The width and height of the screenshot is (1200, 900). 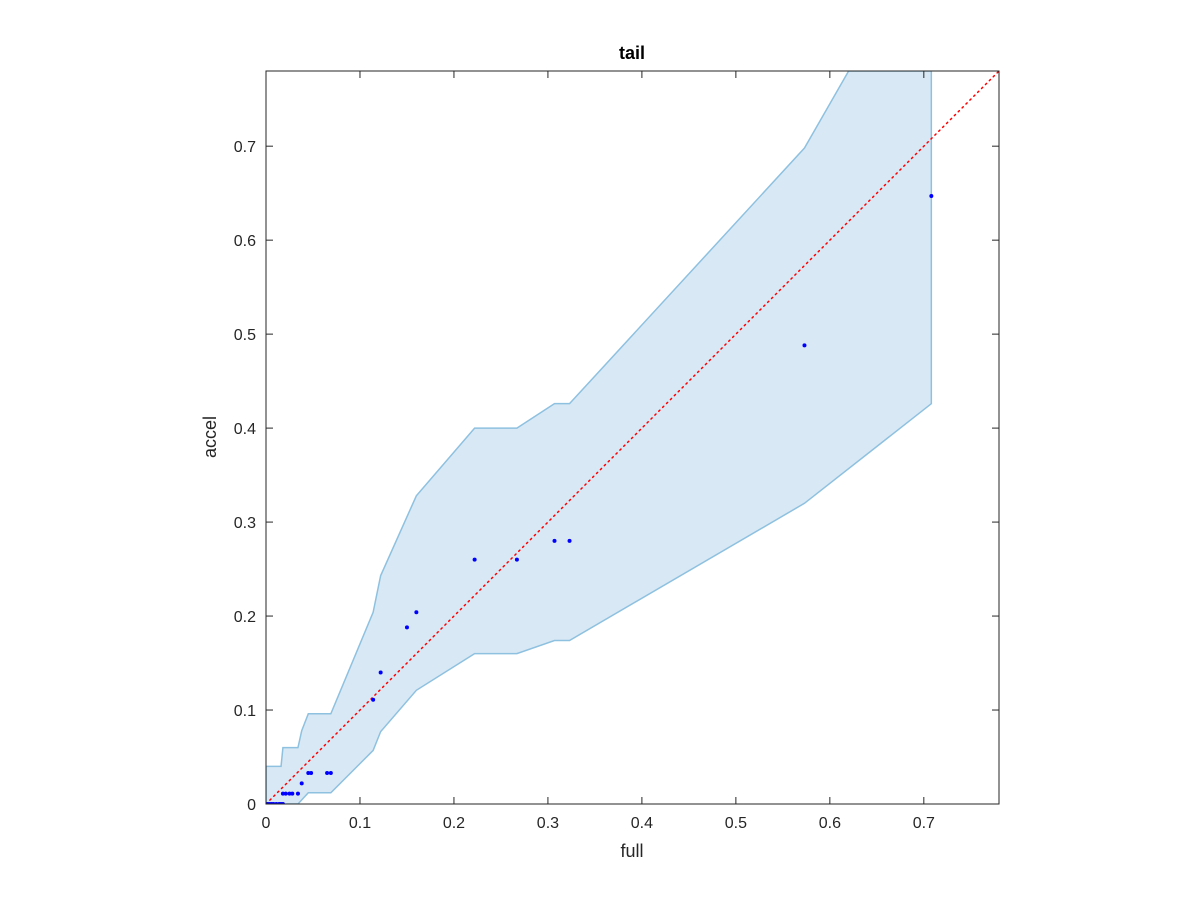 I want to click on y-tick-label: 0.4, so click(x=245, y=429).